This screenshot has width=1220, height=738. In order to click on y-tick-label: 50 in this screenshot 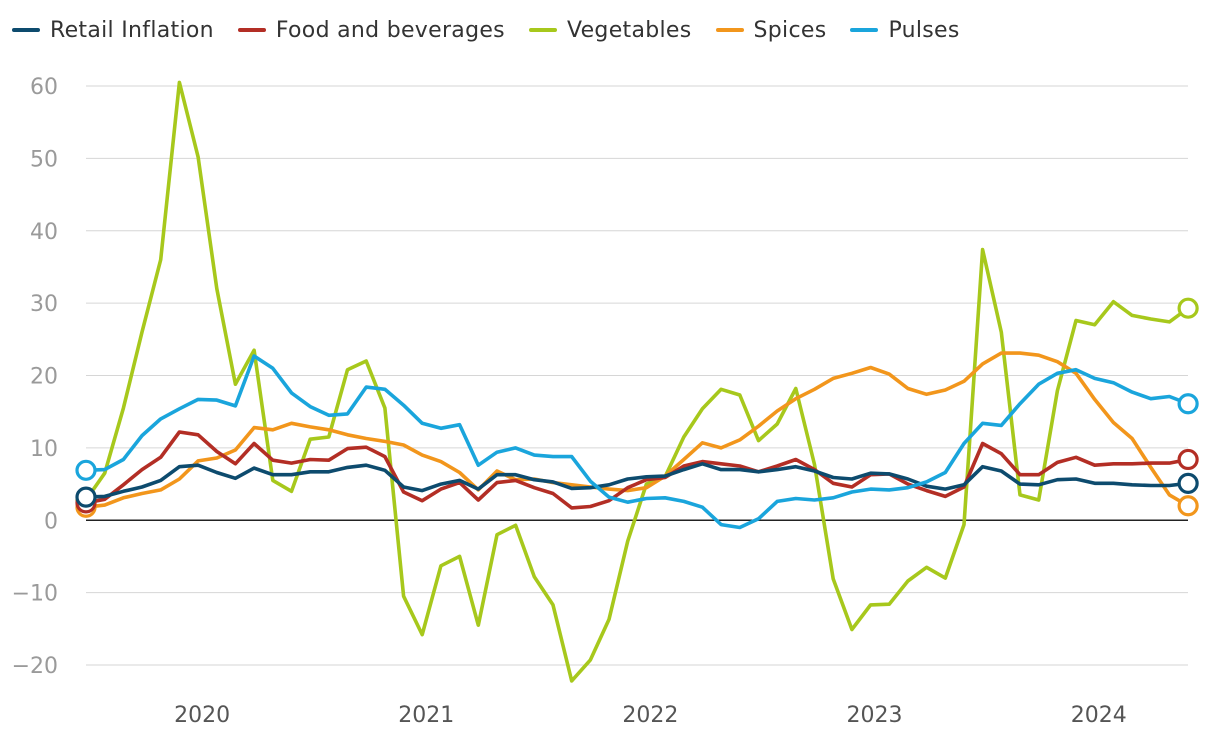, I will do `click(44, 159)`.